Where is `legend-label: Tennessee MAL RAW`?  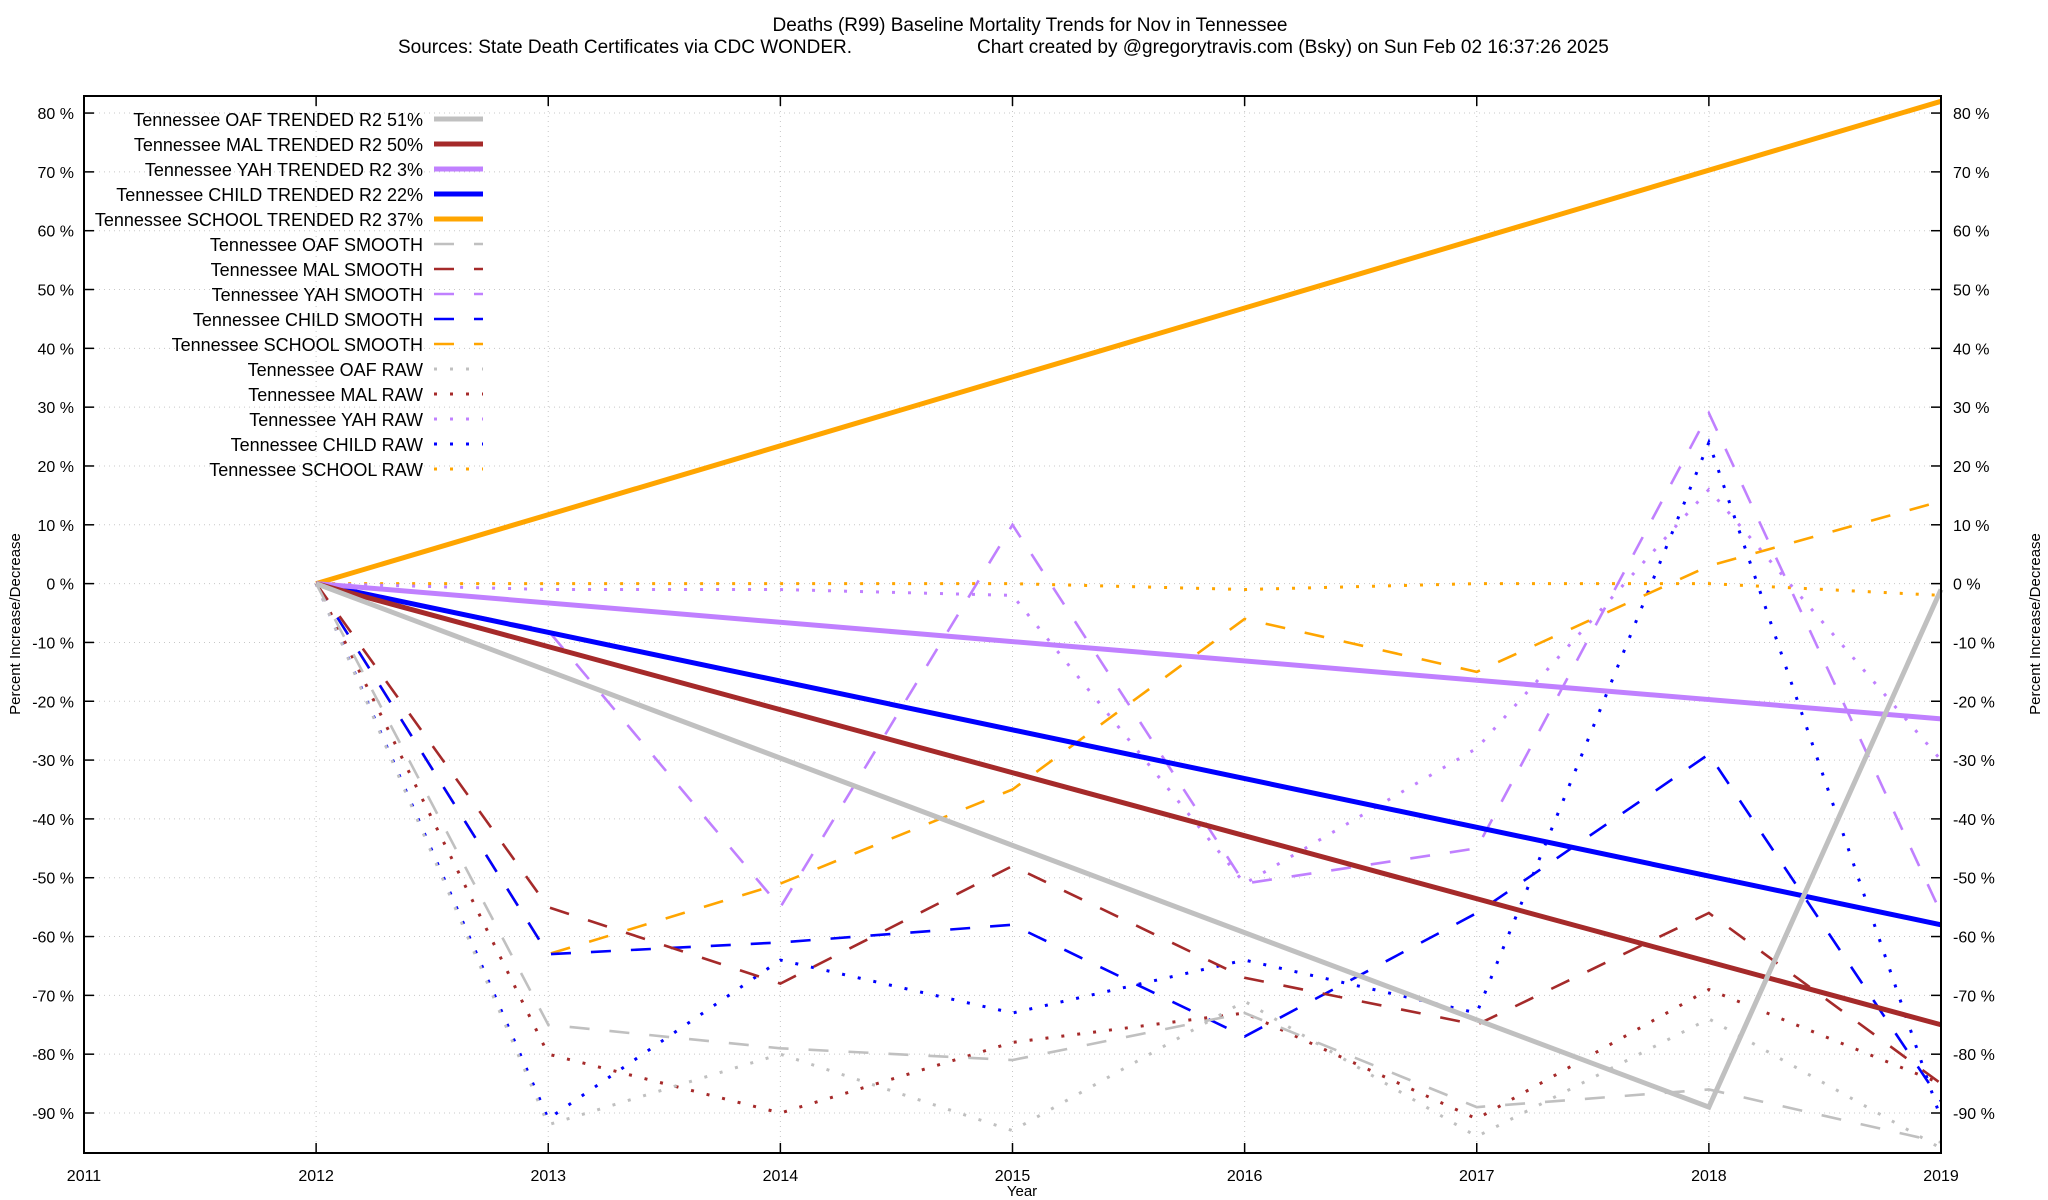
legend-label: Tennessee MAL RAW is located at coordinates (335, 395).